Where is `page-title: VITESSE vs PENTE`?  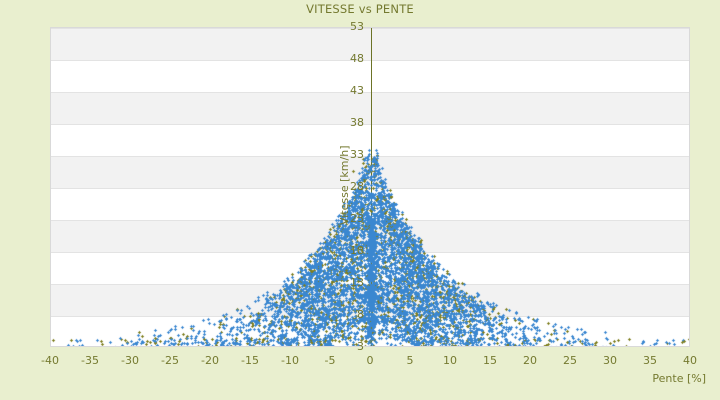
page-title: VITESSE vs PENTE is located at coordinates (360, 9).